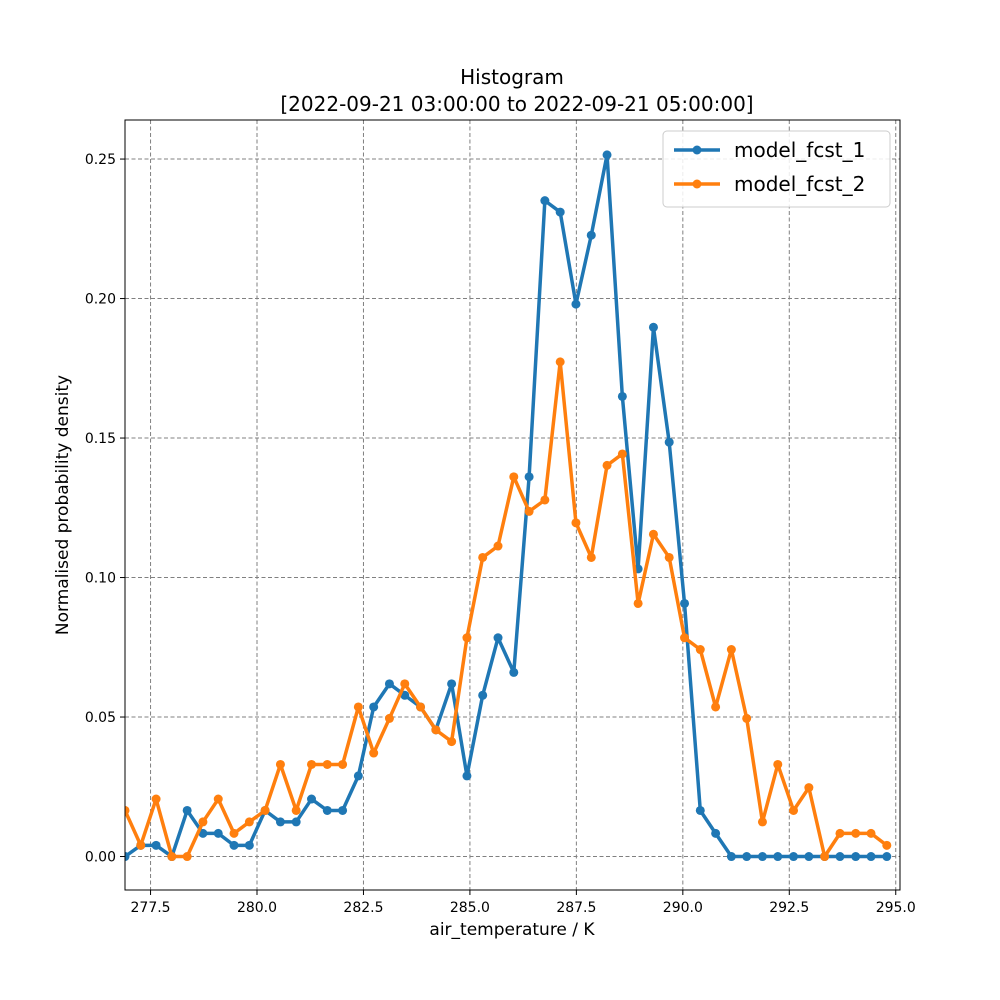 The image size is (1000, 1000). Describe the element at coordinates (683, 908) in the screenshot. I see `x-tick-label: 290.0` at that location.